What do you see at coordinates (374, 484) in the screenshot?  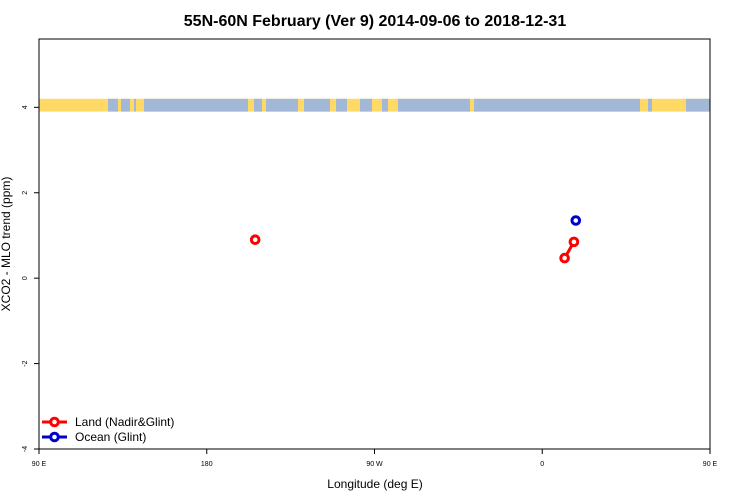 I see `x-axis-label: Longitude (deg E)` at bounding box center [374, 484].